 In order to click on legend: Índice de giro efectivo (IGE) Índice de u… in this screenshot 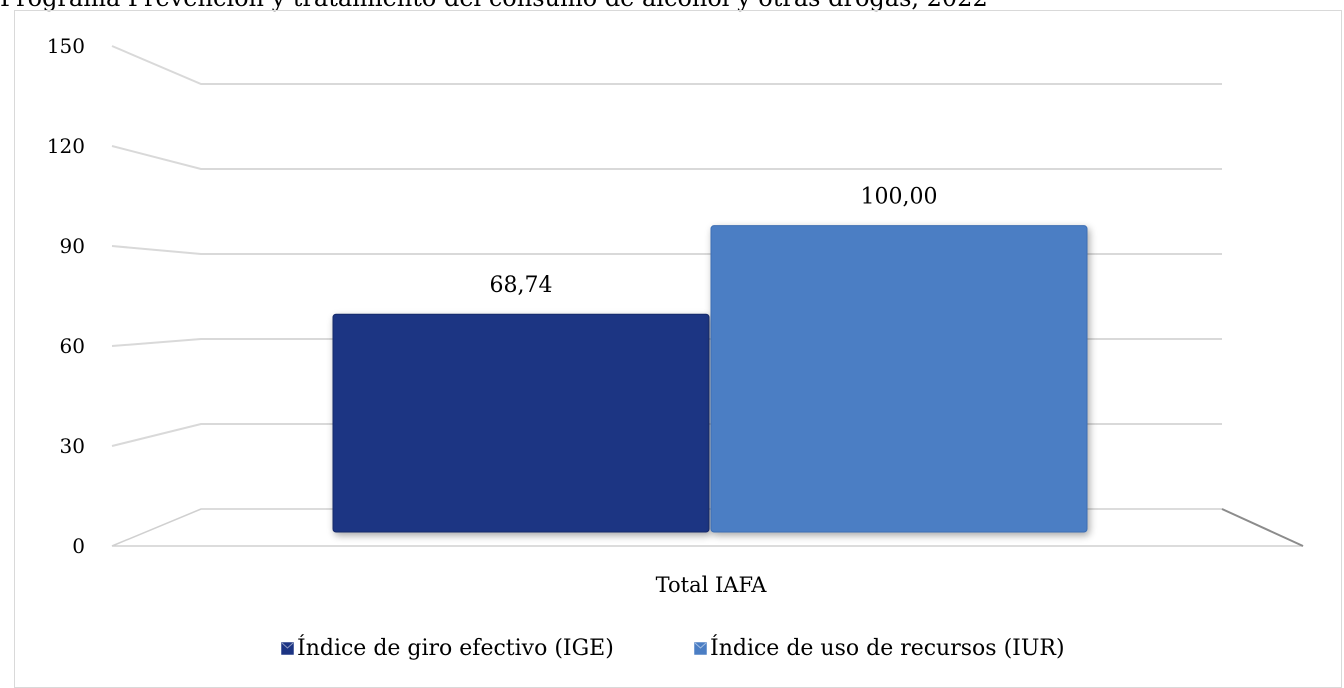, I will do `click(672, 647)`.